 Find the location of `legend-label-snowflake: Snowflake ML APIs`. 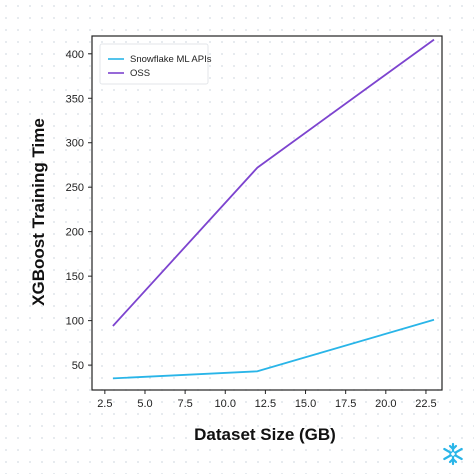

legend-label-snowflake: Snowflake ML APIs is located at coordinates (171, 59).